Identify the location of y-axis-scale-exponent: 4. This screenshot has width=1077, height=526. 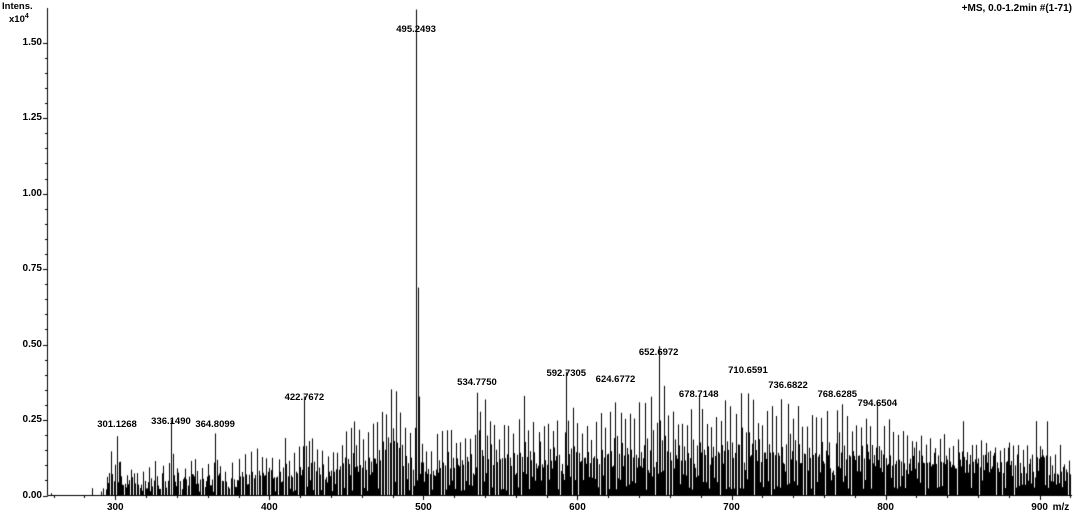
(26, 16).